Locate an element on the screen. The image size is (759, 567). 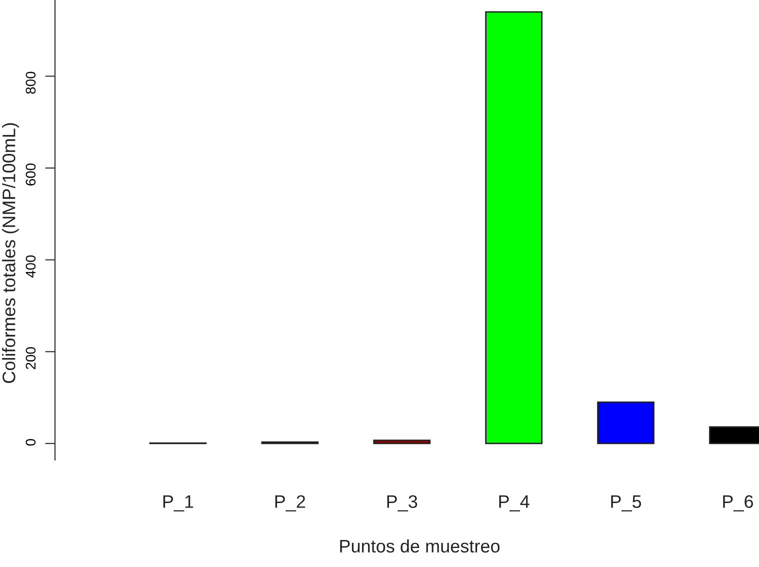
x-axis-title: Puntos de muestreo is located at coordinates (420, 546).